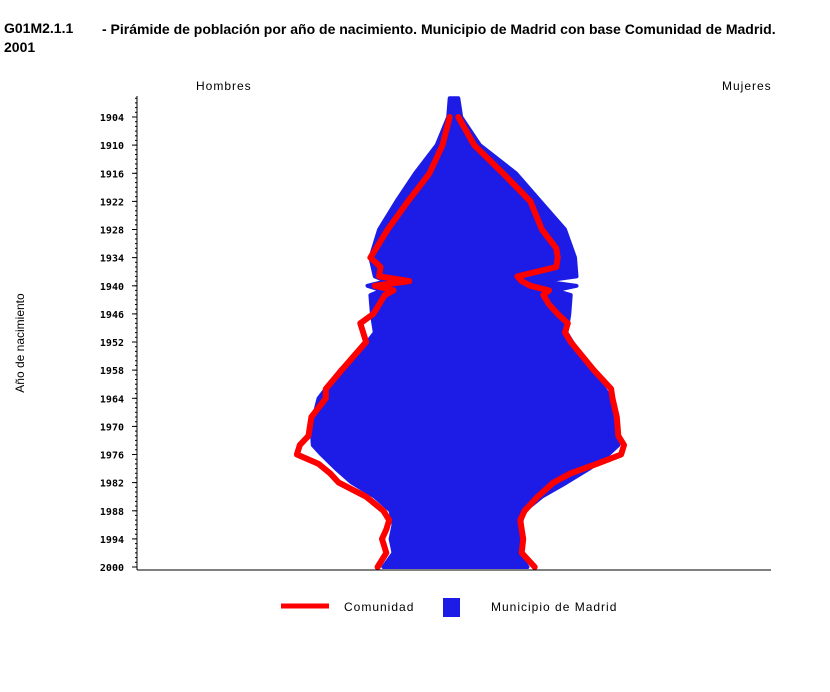 This screenshot has width=830, height=692. What do you see at coordinates (373, 342) in the screenshot?
I see `comunidad-line-men` at bounding box center [373, 342].